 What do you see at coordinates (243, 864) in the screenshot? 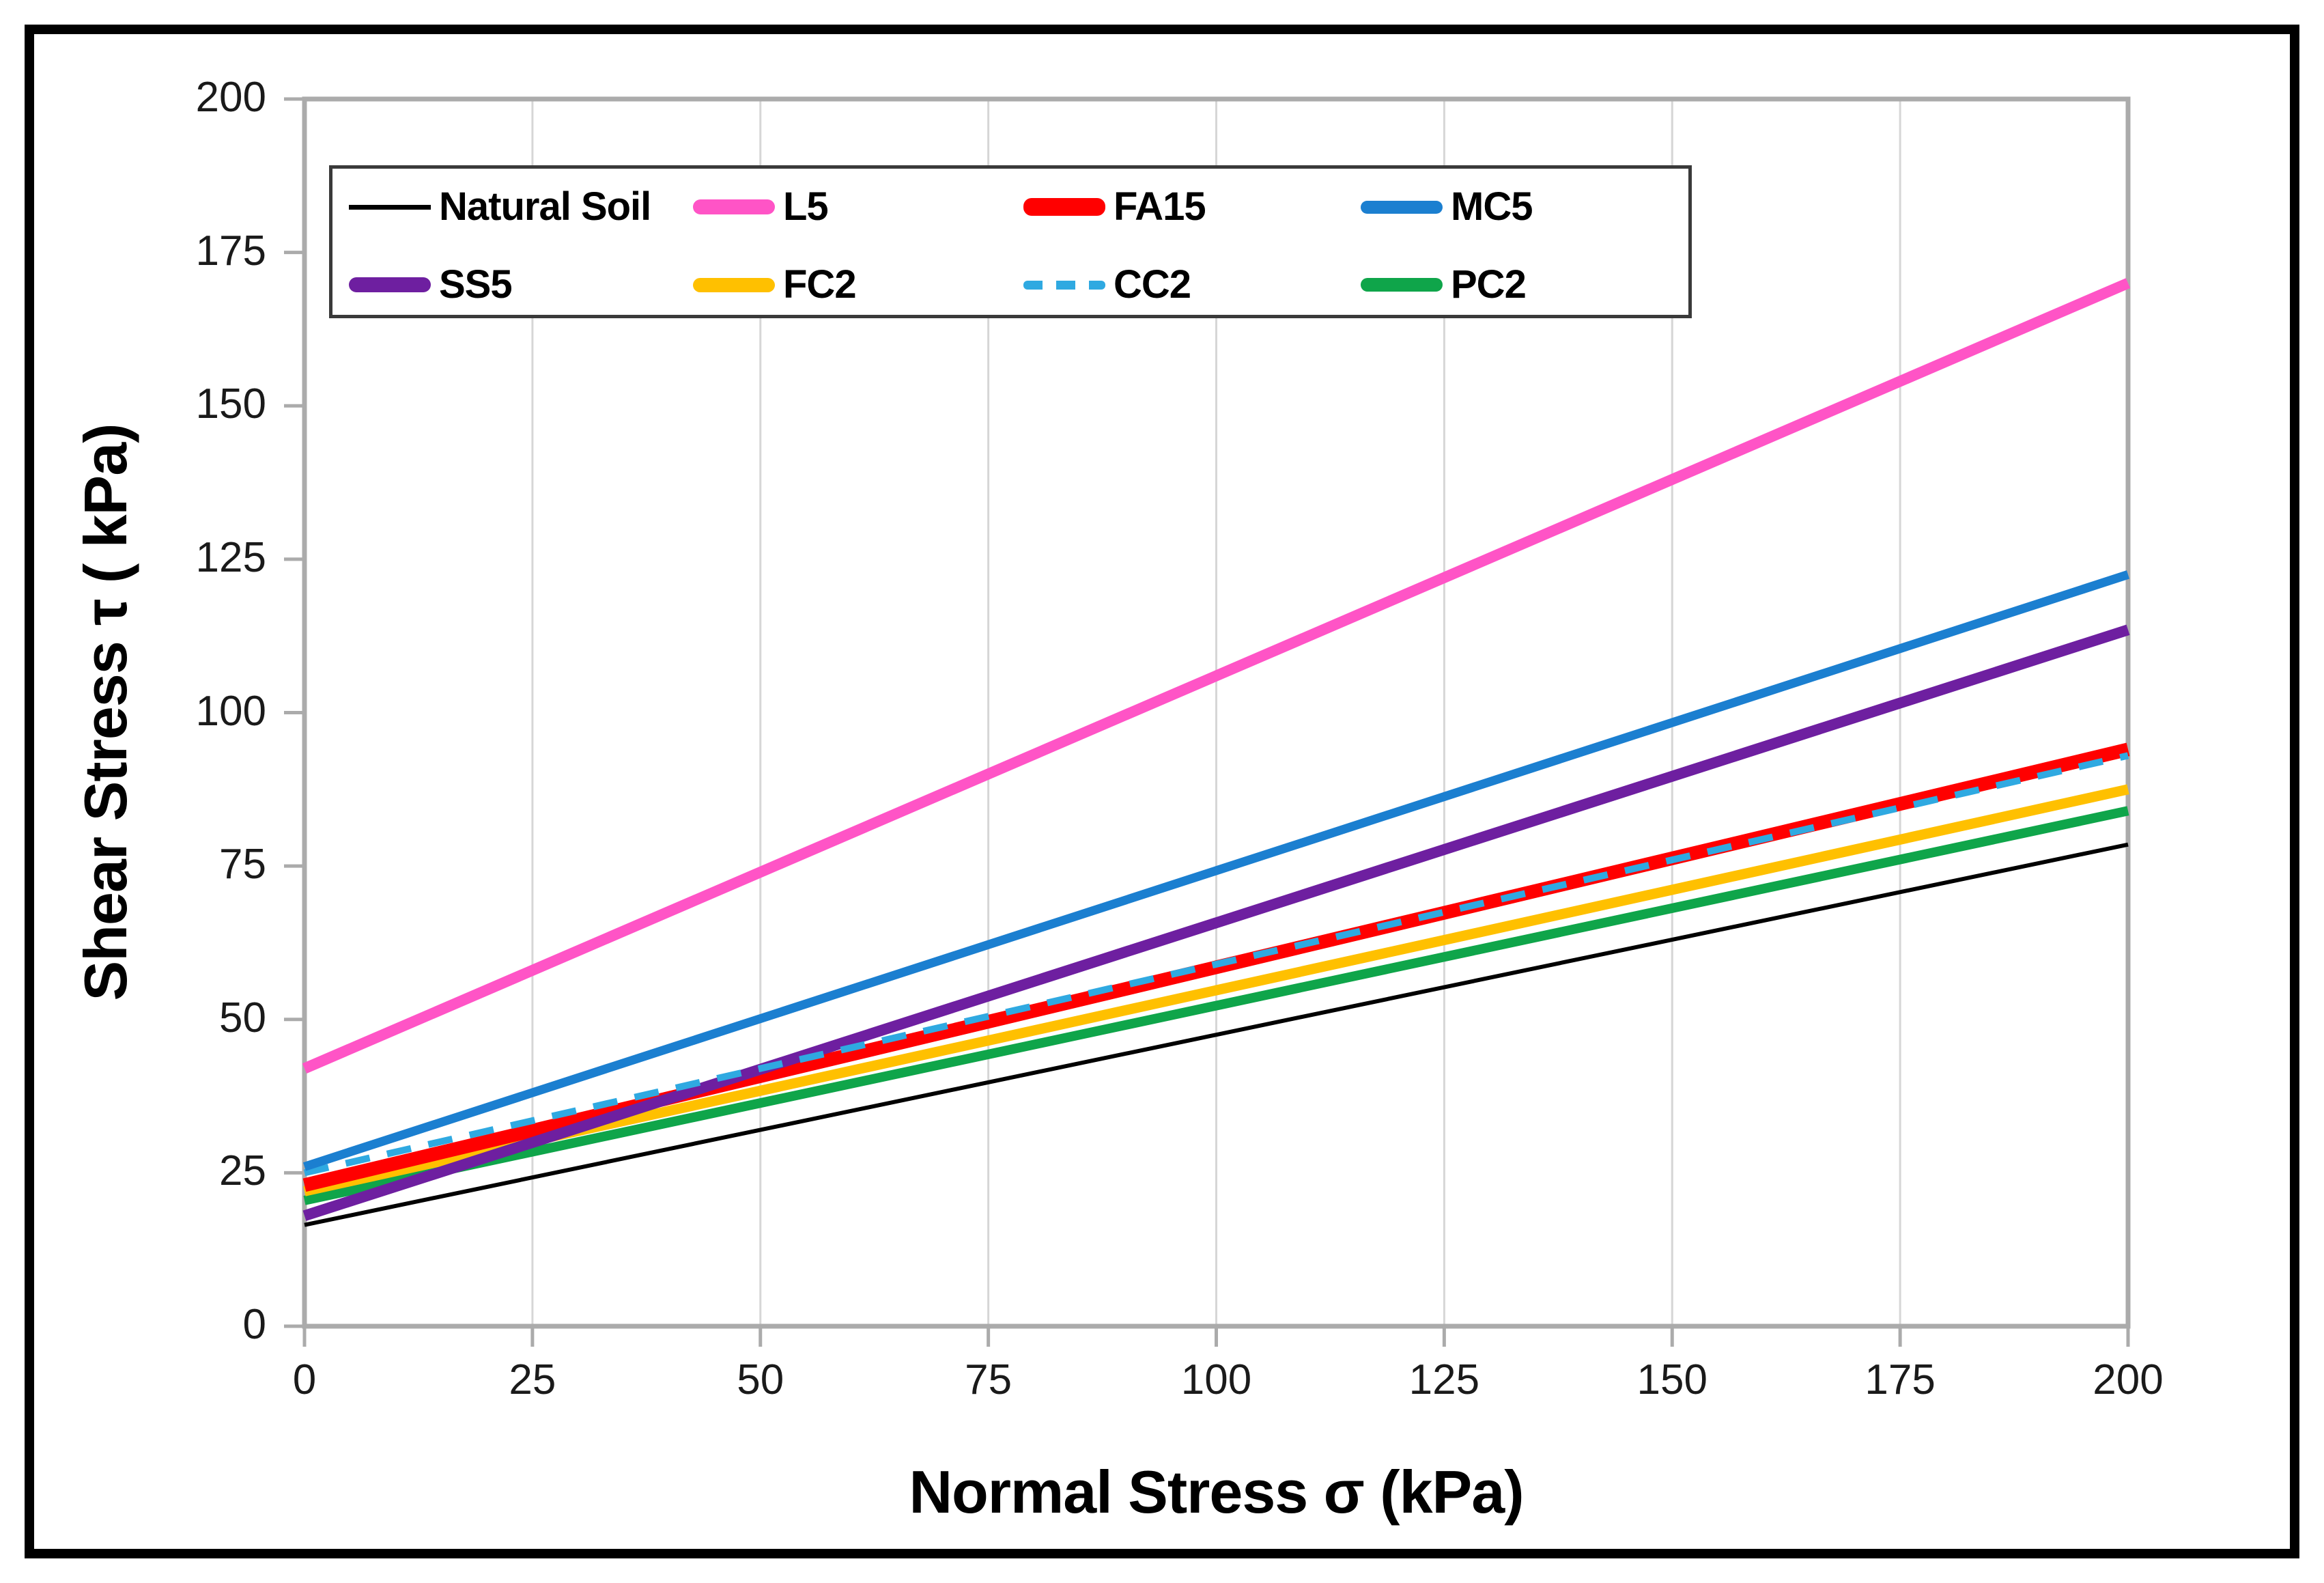
I see `y-tick-label-75: 75` at bounding box center [243, 864].